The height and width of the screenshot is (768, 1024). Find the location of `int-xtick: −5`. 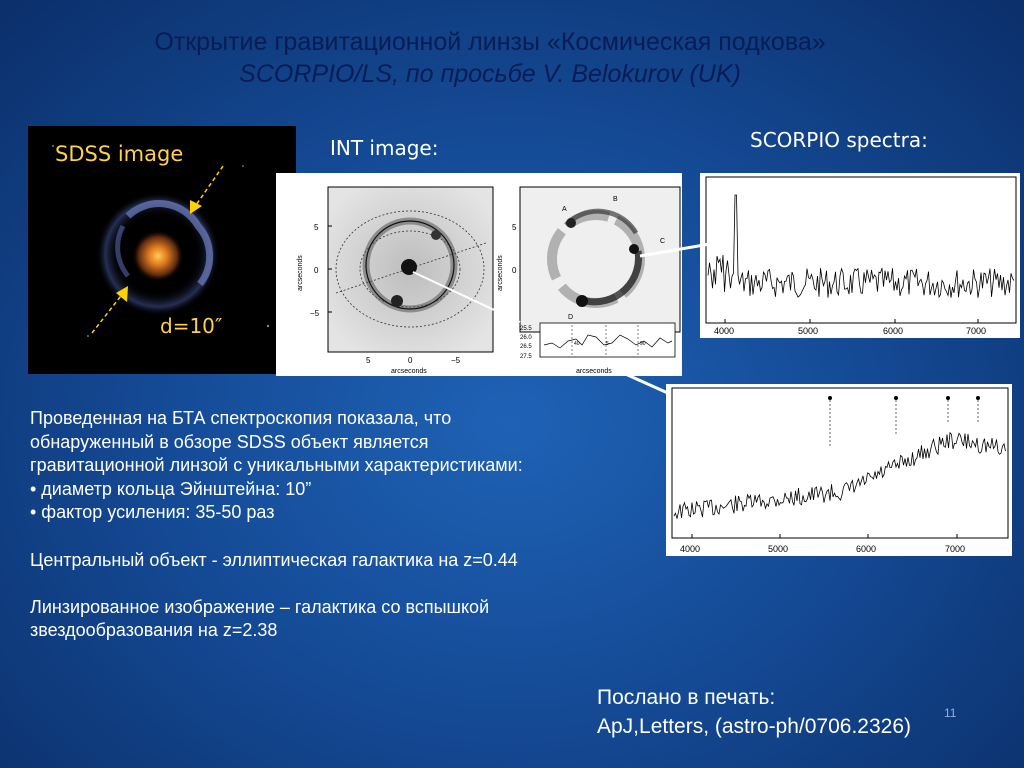

int-xtick: −5 is located at coordinates (456, 360).